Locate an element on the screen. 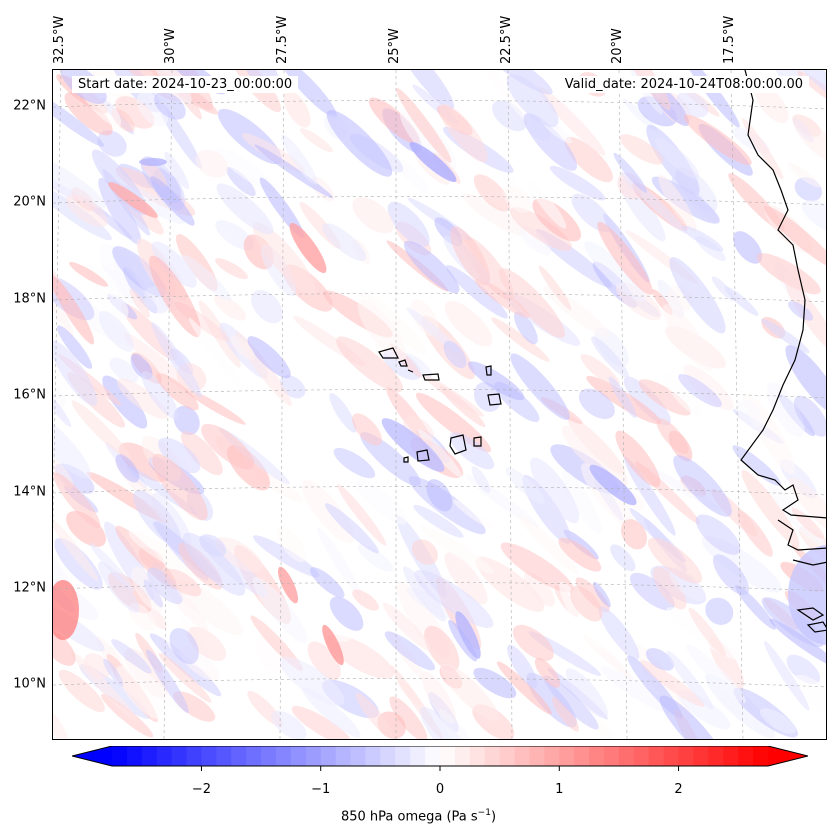 This screenshot has width=837, height=839. lon-label: 22.5°W is located at coordinates (506, 39).